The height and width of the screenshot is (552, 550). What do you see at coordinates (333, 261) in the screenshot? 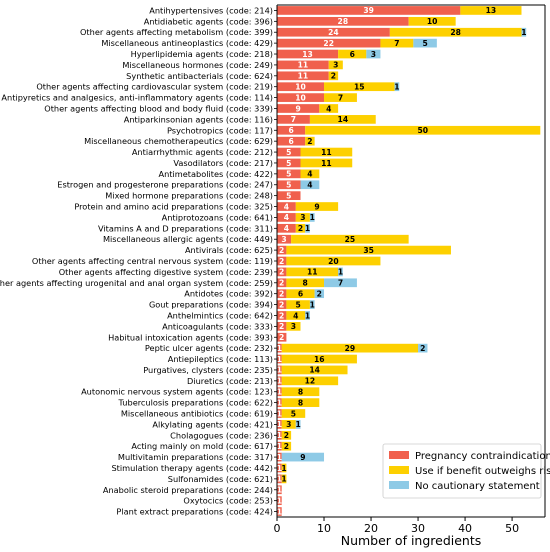
I see `data-label: 20` at bounding box center [333, 261].